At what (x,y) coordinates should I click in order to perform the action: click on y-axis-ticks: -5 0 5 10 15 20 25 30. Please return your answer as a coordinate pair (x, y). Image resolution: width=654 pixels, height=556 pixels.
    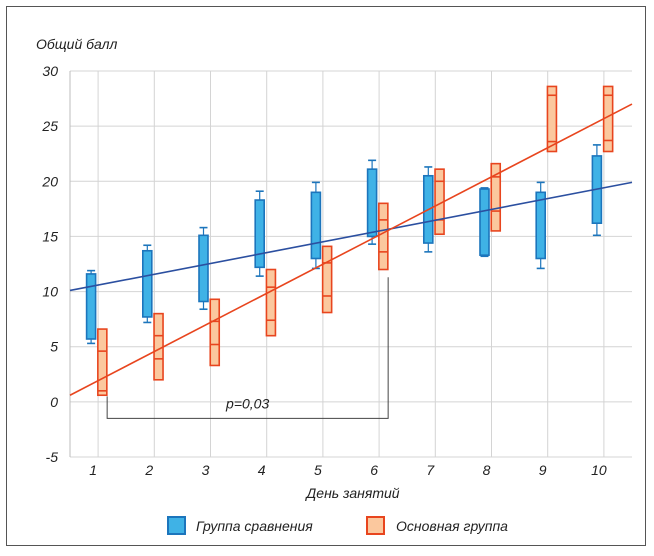
    Looking at the image, I should click on (49, 264).